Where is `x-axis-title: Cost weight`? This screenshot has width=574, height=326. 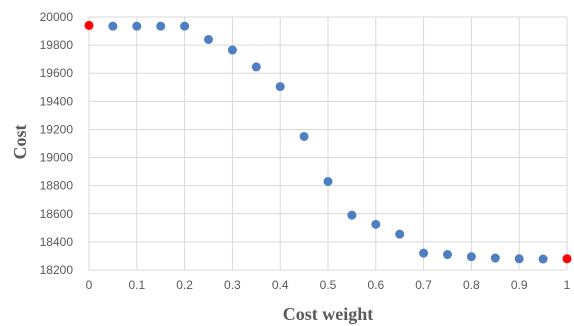
x-axis-title: Cost weight is located at coordinates (328, 314).